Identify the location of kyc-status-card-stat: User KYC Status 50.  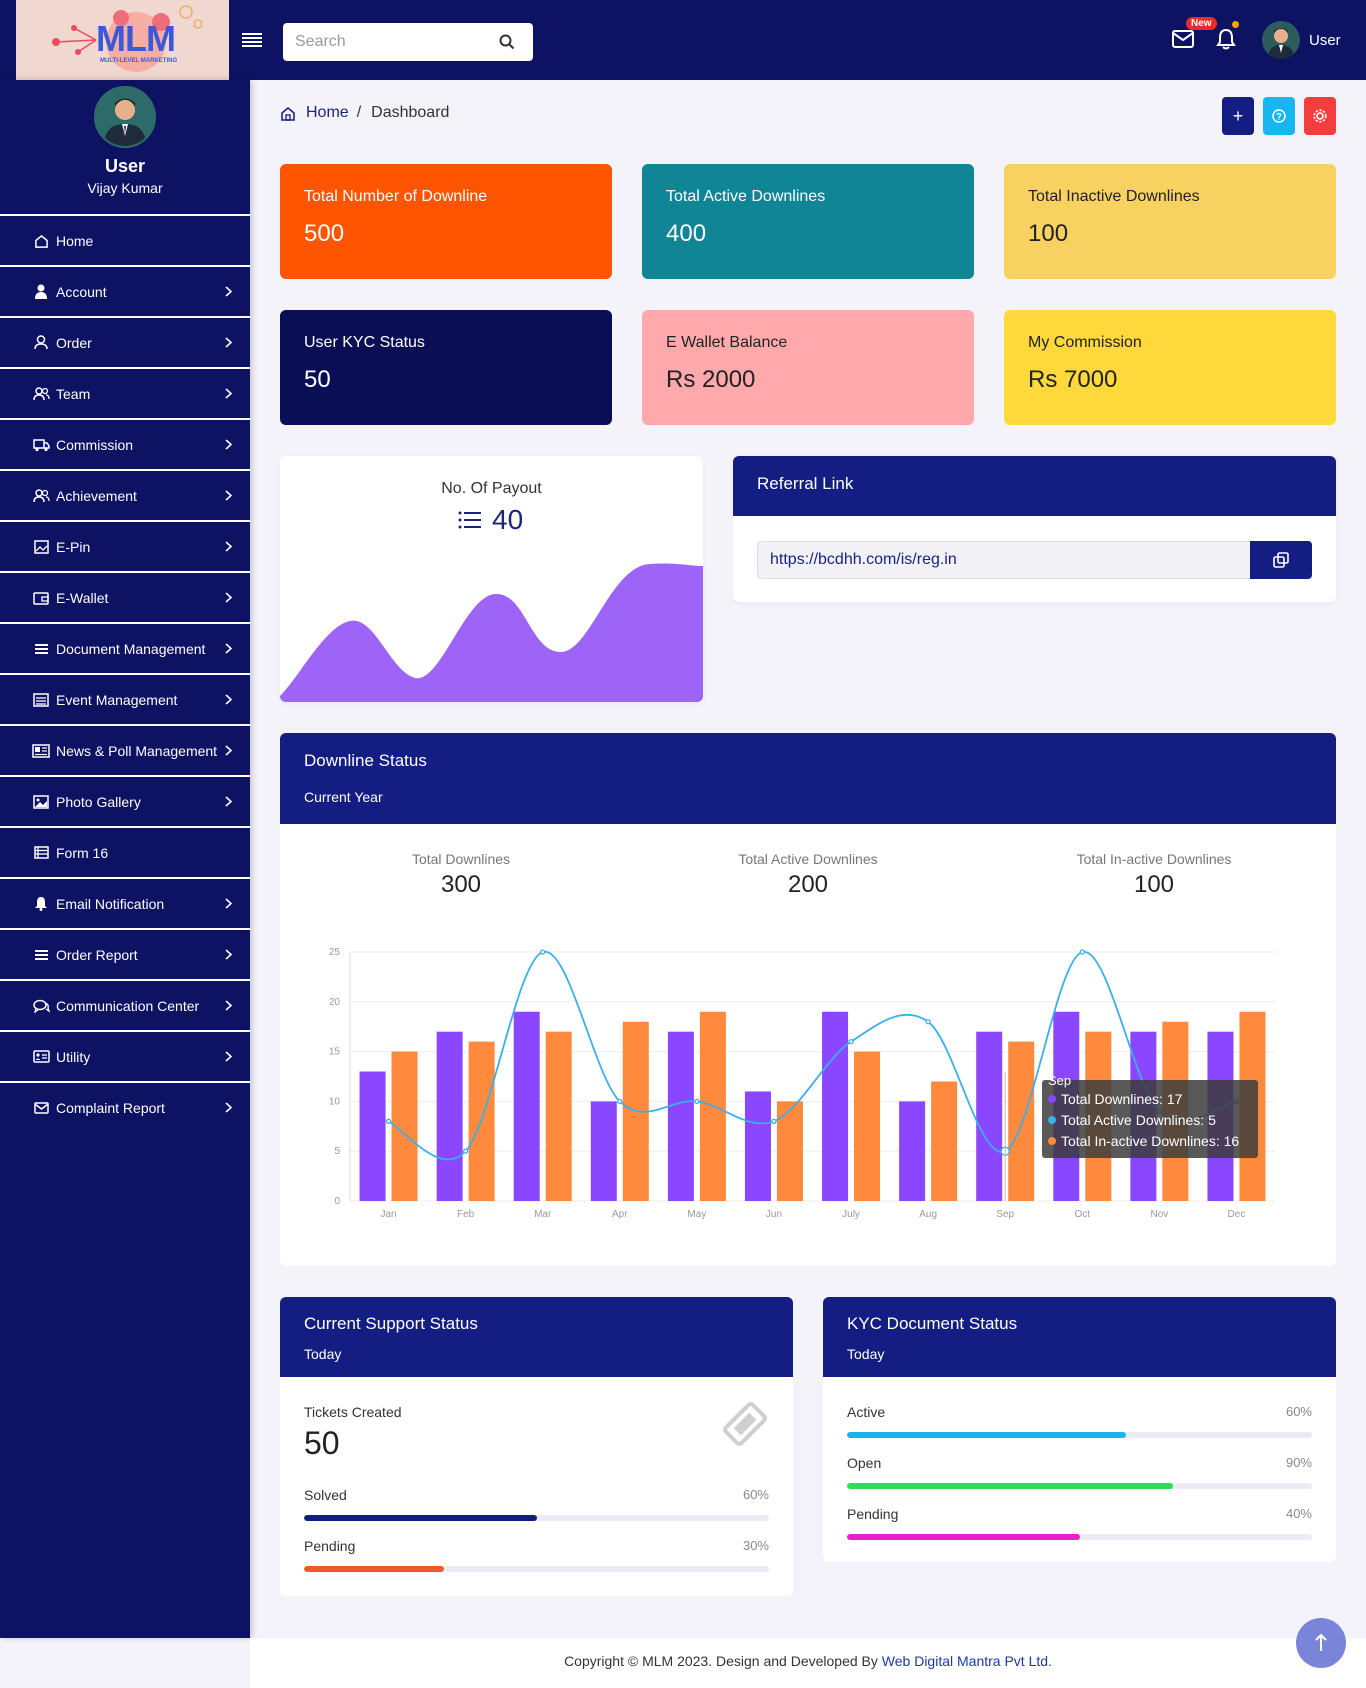
(446, 367).